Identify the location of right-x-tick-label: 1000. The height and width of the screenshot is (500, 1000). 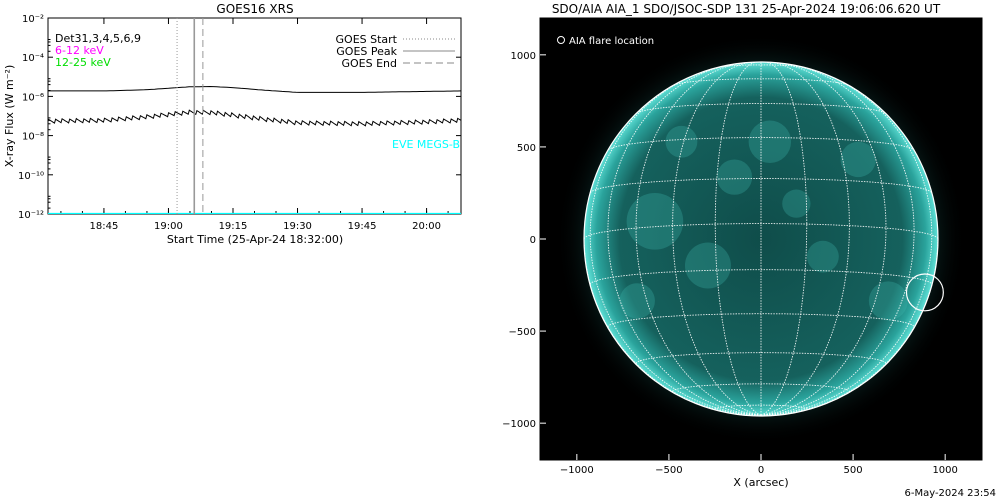
(944, 470).